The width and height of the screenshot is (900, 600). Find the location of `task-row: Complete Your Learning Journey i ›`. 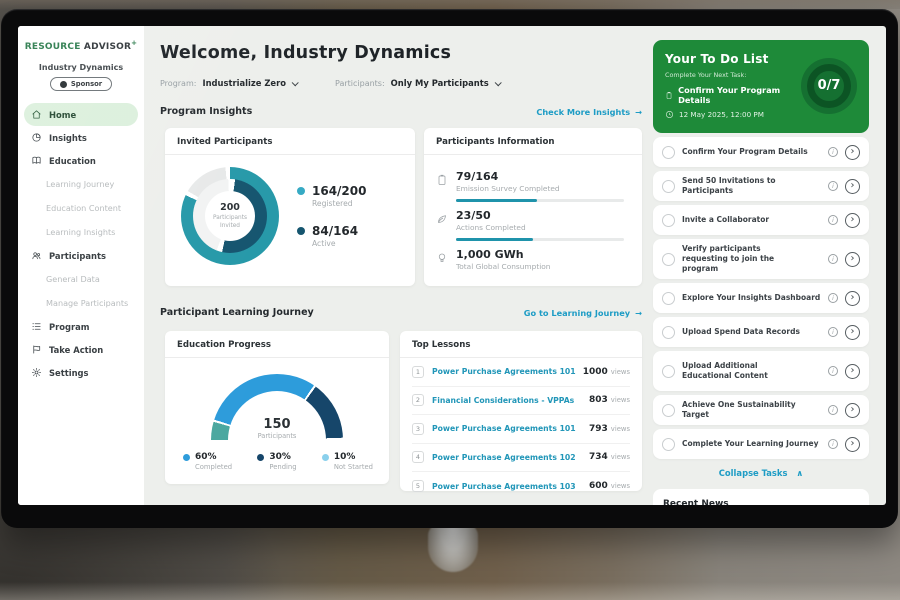

task-row: Complete Your Learning Journey i › is located at coordinates (761, 444).